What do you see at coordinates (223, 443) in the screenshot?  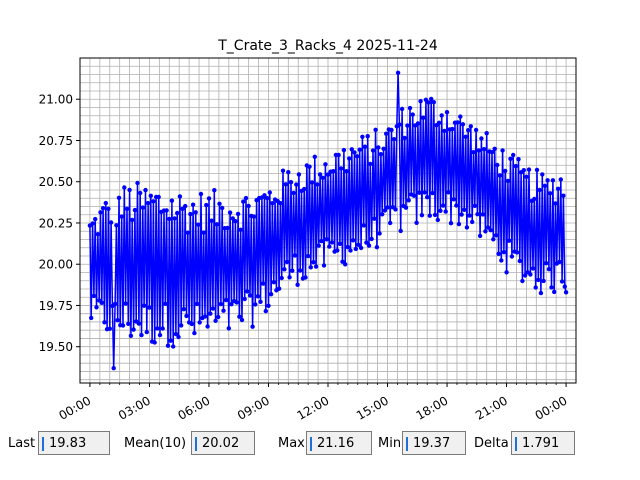 I see `stat-mean-field: 20.02` at bounding box center [223, 443].